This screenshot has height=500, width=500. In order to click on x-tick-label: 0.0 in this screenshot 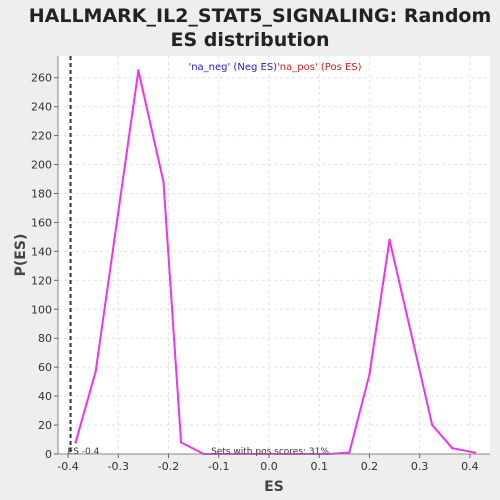, I will do `click(269, 466)`.